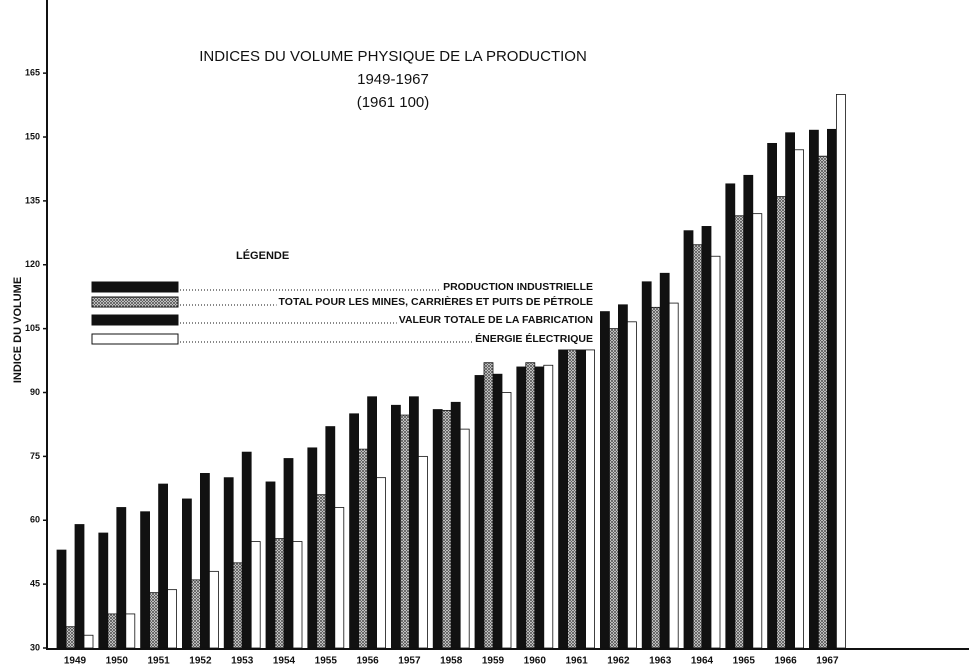 The height and width of the screenshot is (670, 969). Describe the element at coordinates (75, 661) in the screenshot. I see `x-tick-label: 1949` at that location.